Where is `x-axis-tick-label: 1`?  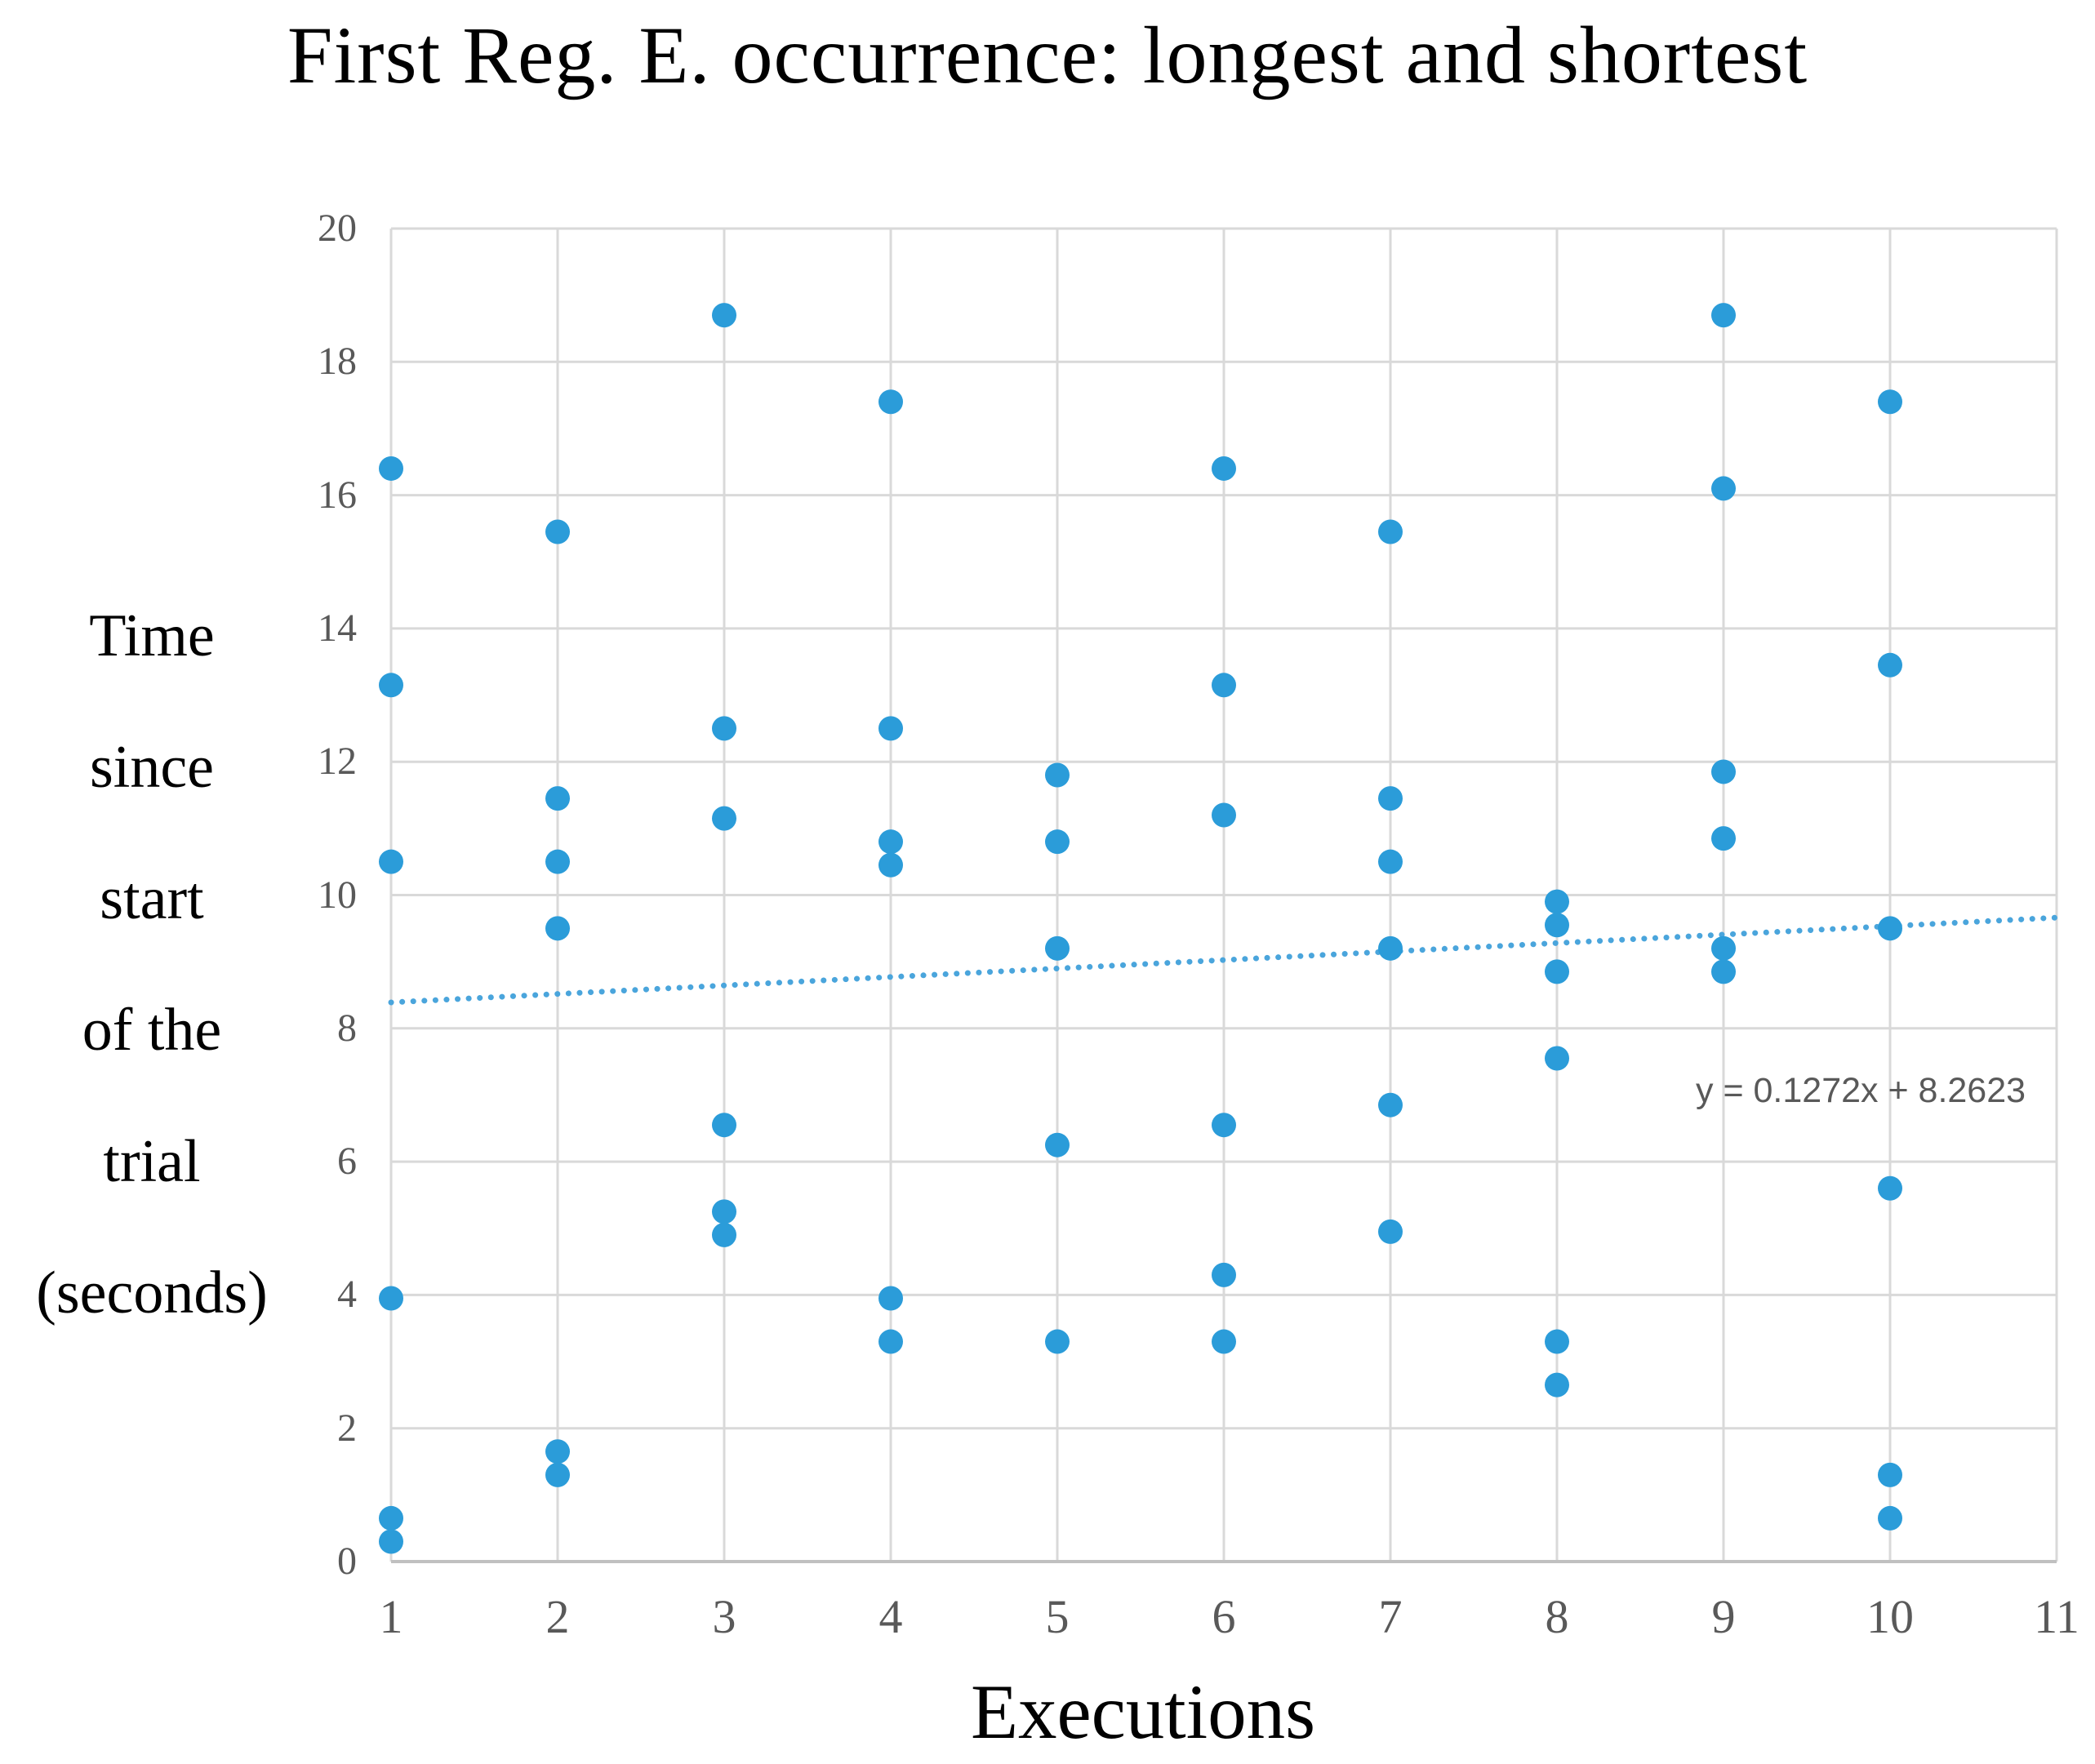
x-axis-tick-label: 1 is located at coordinates (391, 1616).